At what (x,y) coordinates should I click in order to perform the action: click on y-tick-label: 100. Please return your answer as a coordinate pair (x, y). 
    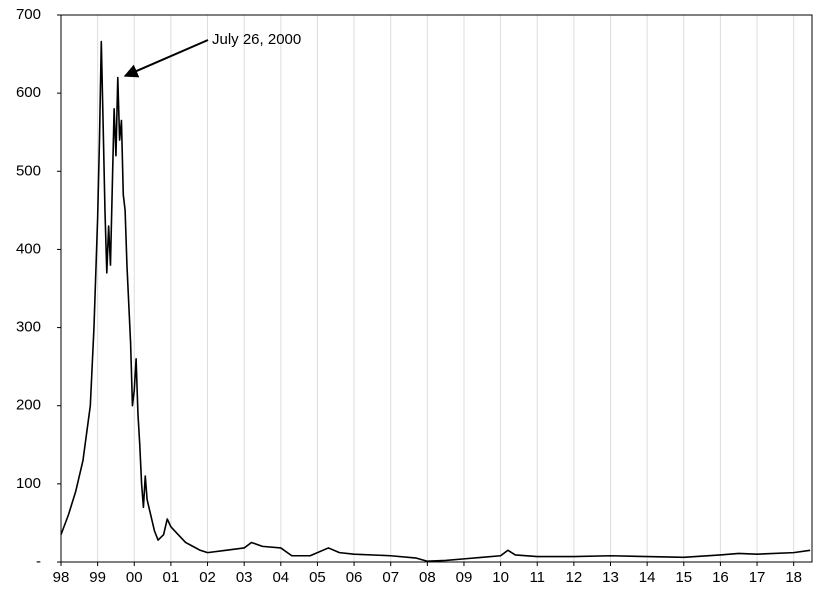
    Looking at the image, I should click on (28, 483).